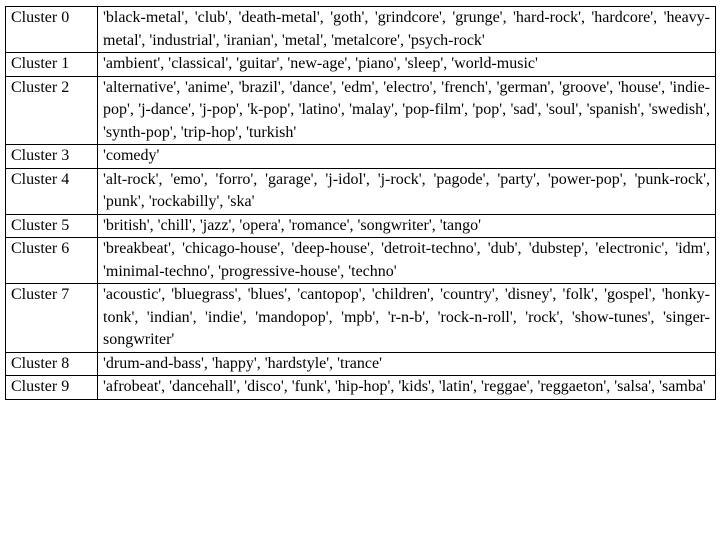 The image size is (723, 541). Describe the element at coordinates (406, 156) in the screenshot. I see `cluster-genres: 'comedy'` at that location.